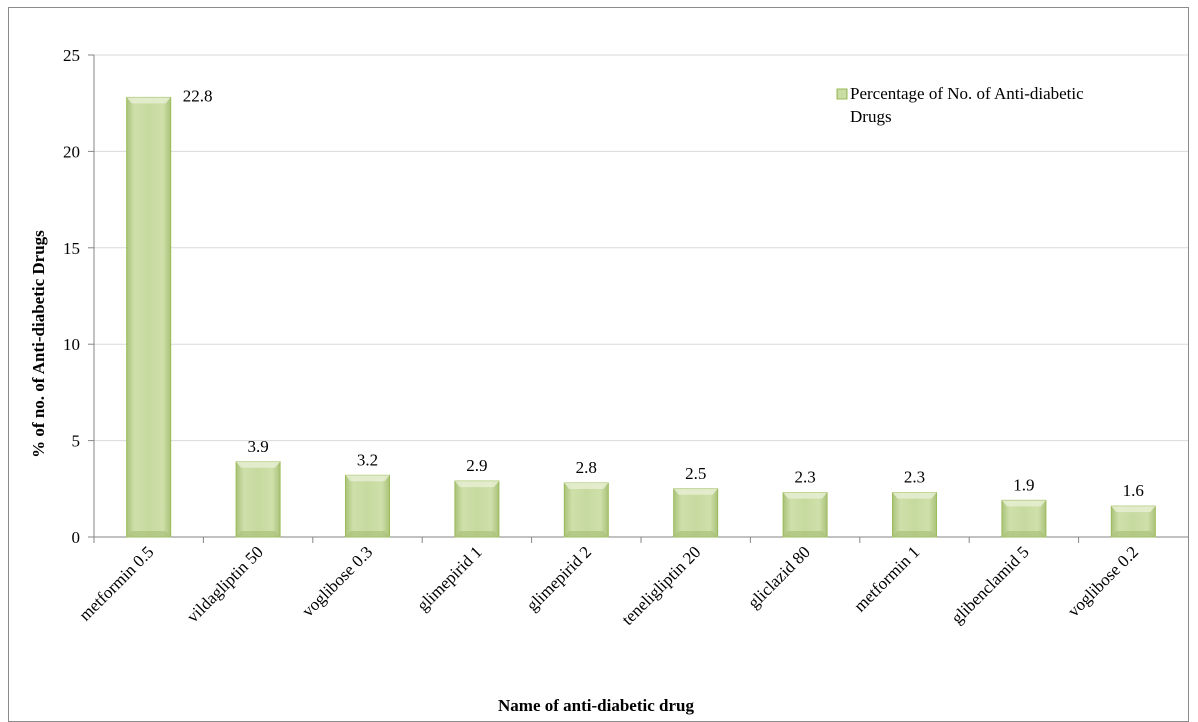 The width and height of the screenshot is (1198, 722). What do you see at coordinates (38, 344) in the screenshot?
I see `y-axis-title: % of no. of Anti-diabetic Drugs` at bounding box center [38, 344].